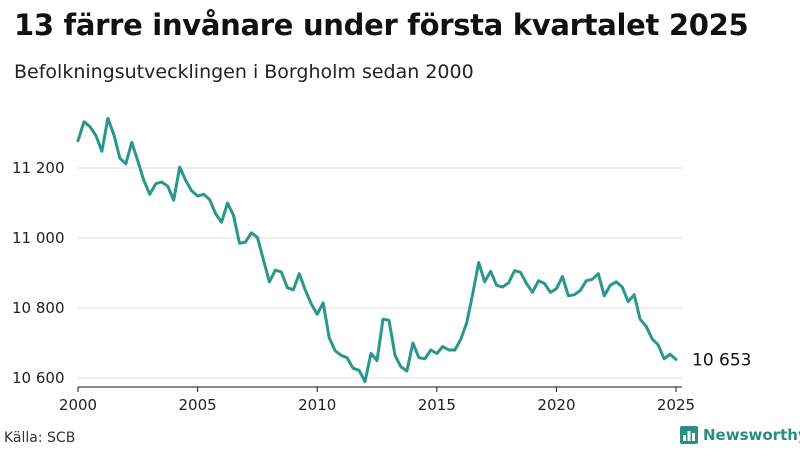  Describe the element at coordinates (78, 405) in the screenshot. I see `x-tick-label: 2000` at that location.